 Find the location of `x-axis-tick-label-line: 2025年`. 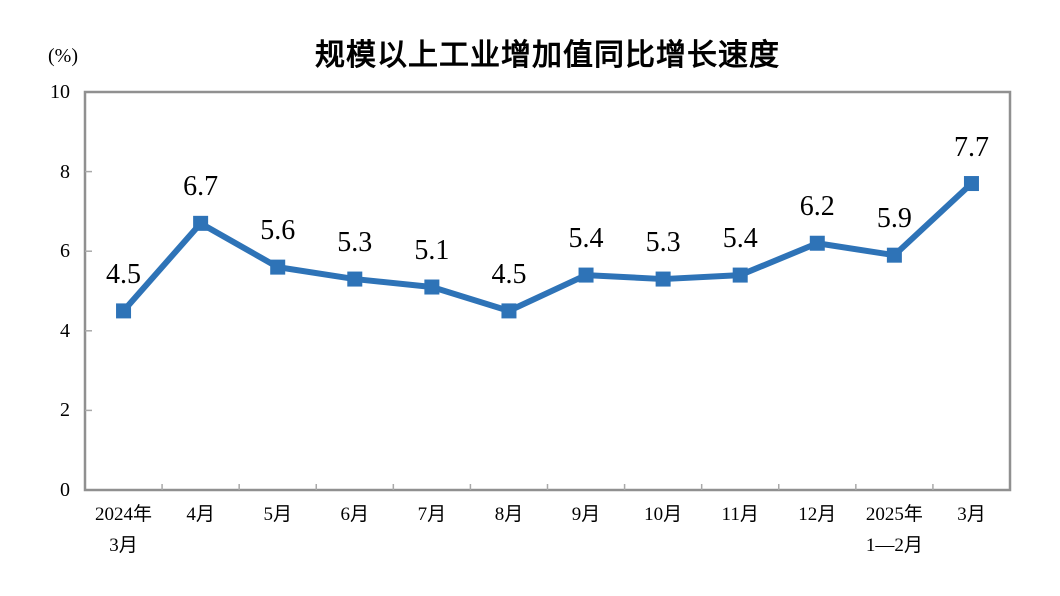

x-axis-tick-label-line: 2025年 is located at coordinates (894, 514).